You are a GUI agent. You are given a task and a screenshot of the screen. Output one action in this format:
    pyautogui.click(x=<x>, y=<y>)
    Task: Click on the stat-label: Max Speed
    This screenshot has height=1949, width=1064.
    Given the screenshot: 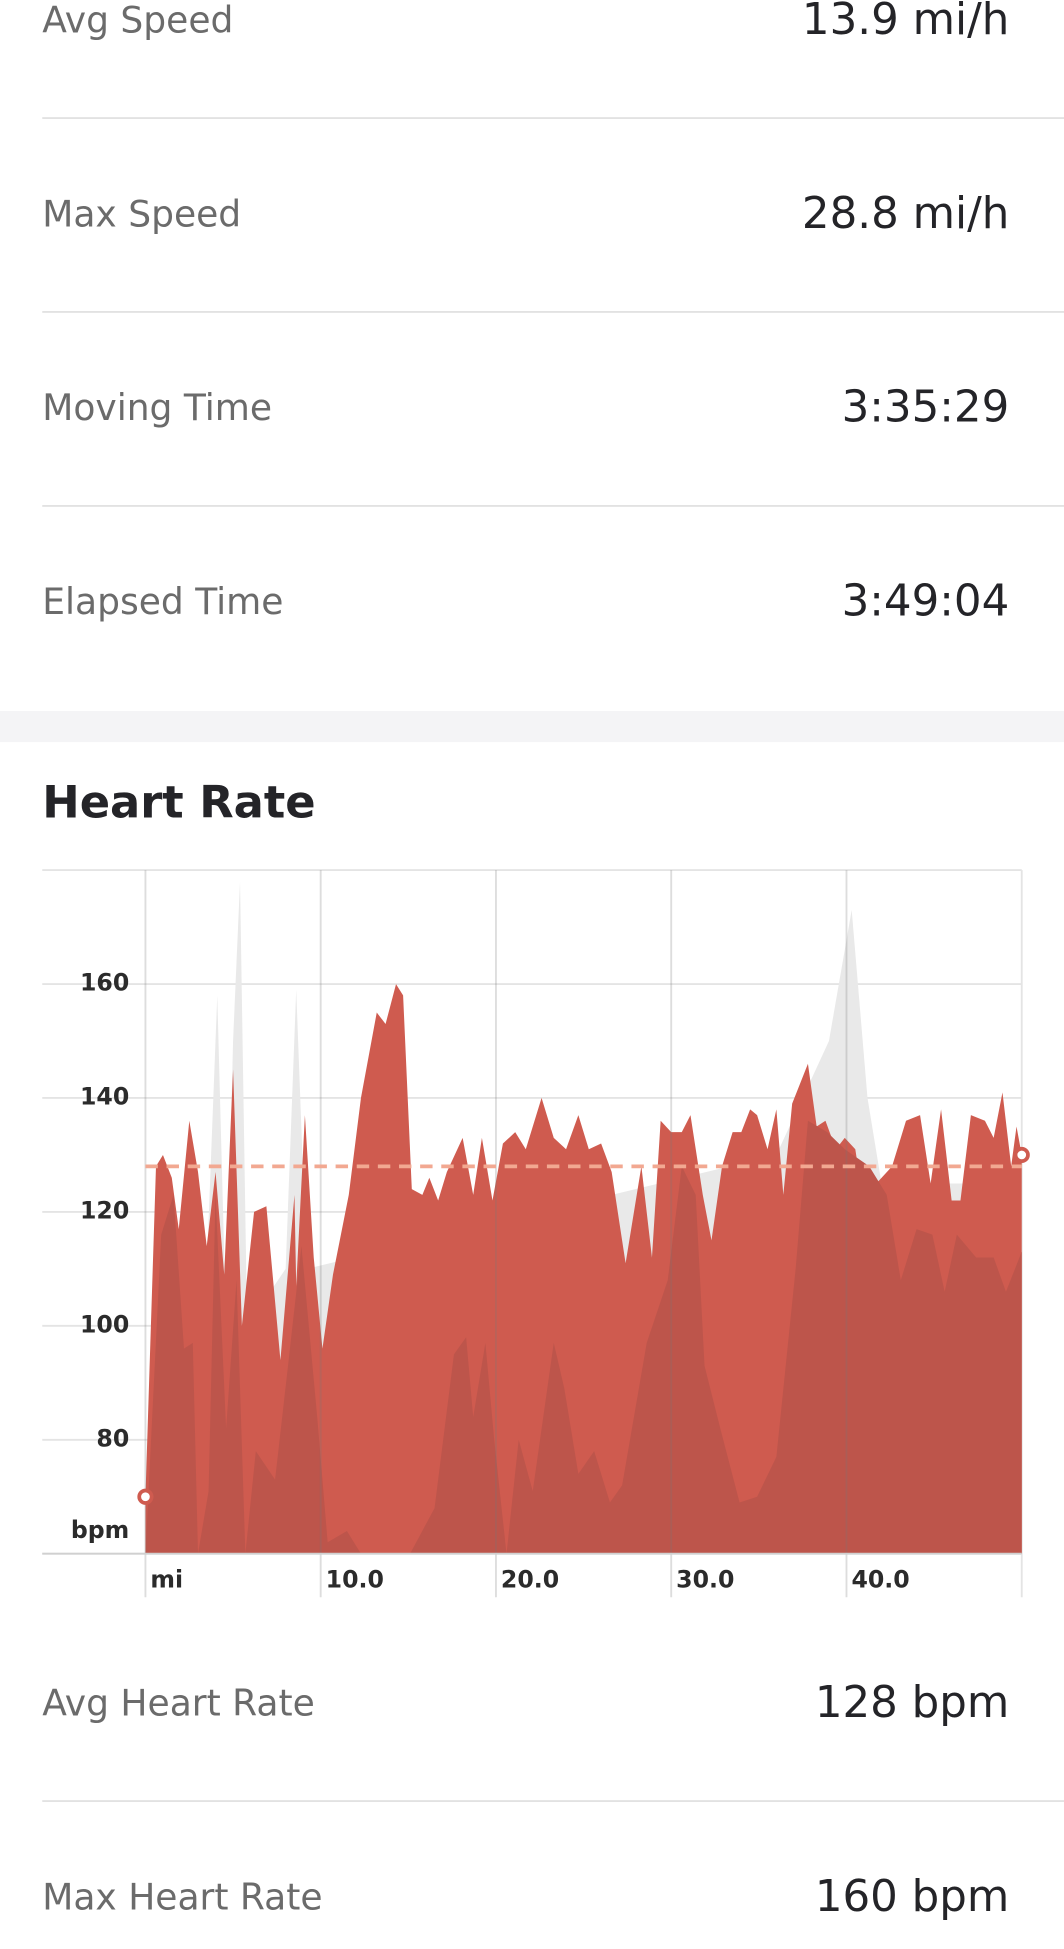 What is the action you would take?
    pyautogui.click(x=141, y=214)
    